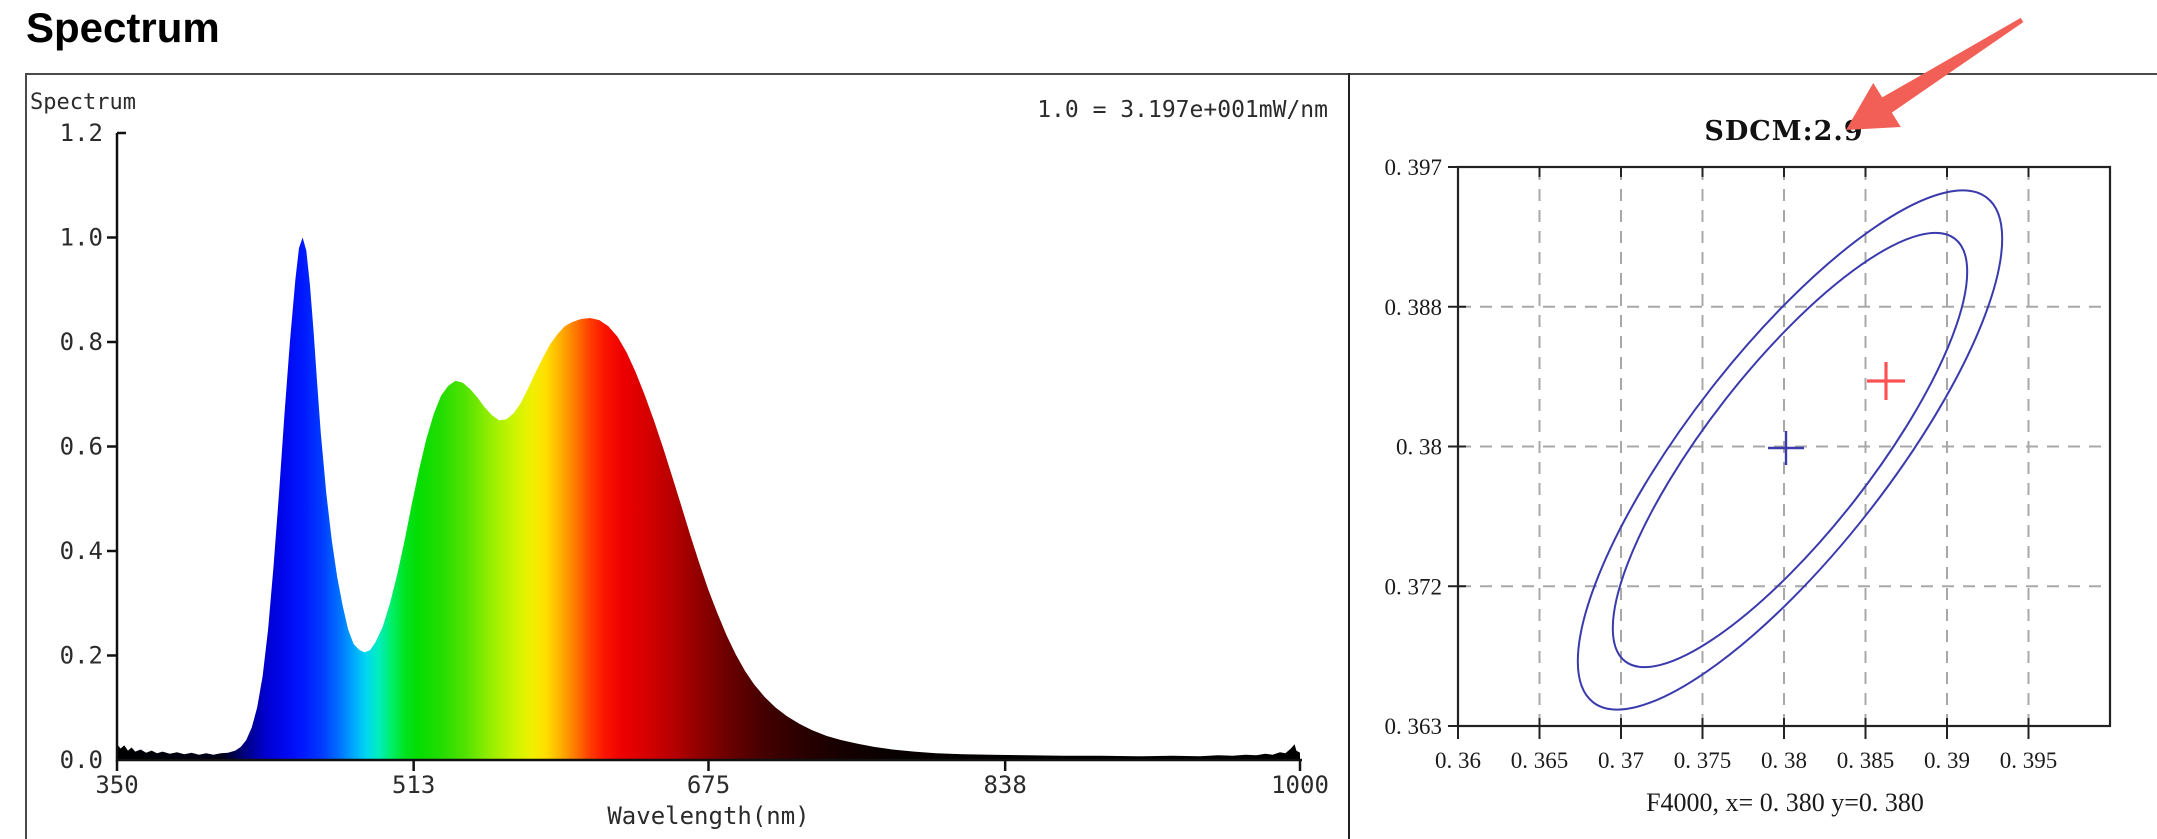  I want to click on red-annotation-arrow, so click(1935, 73).